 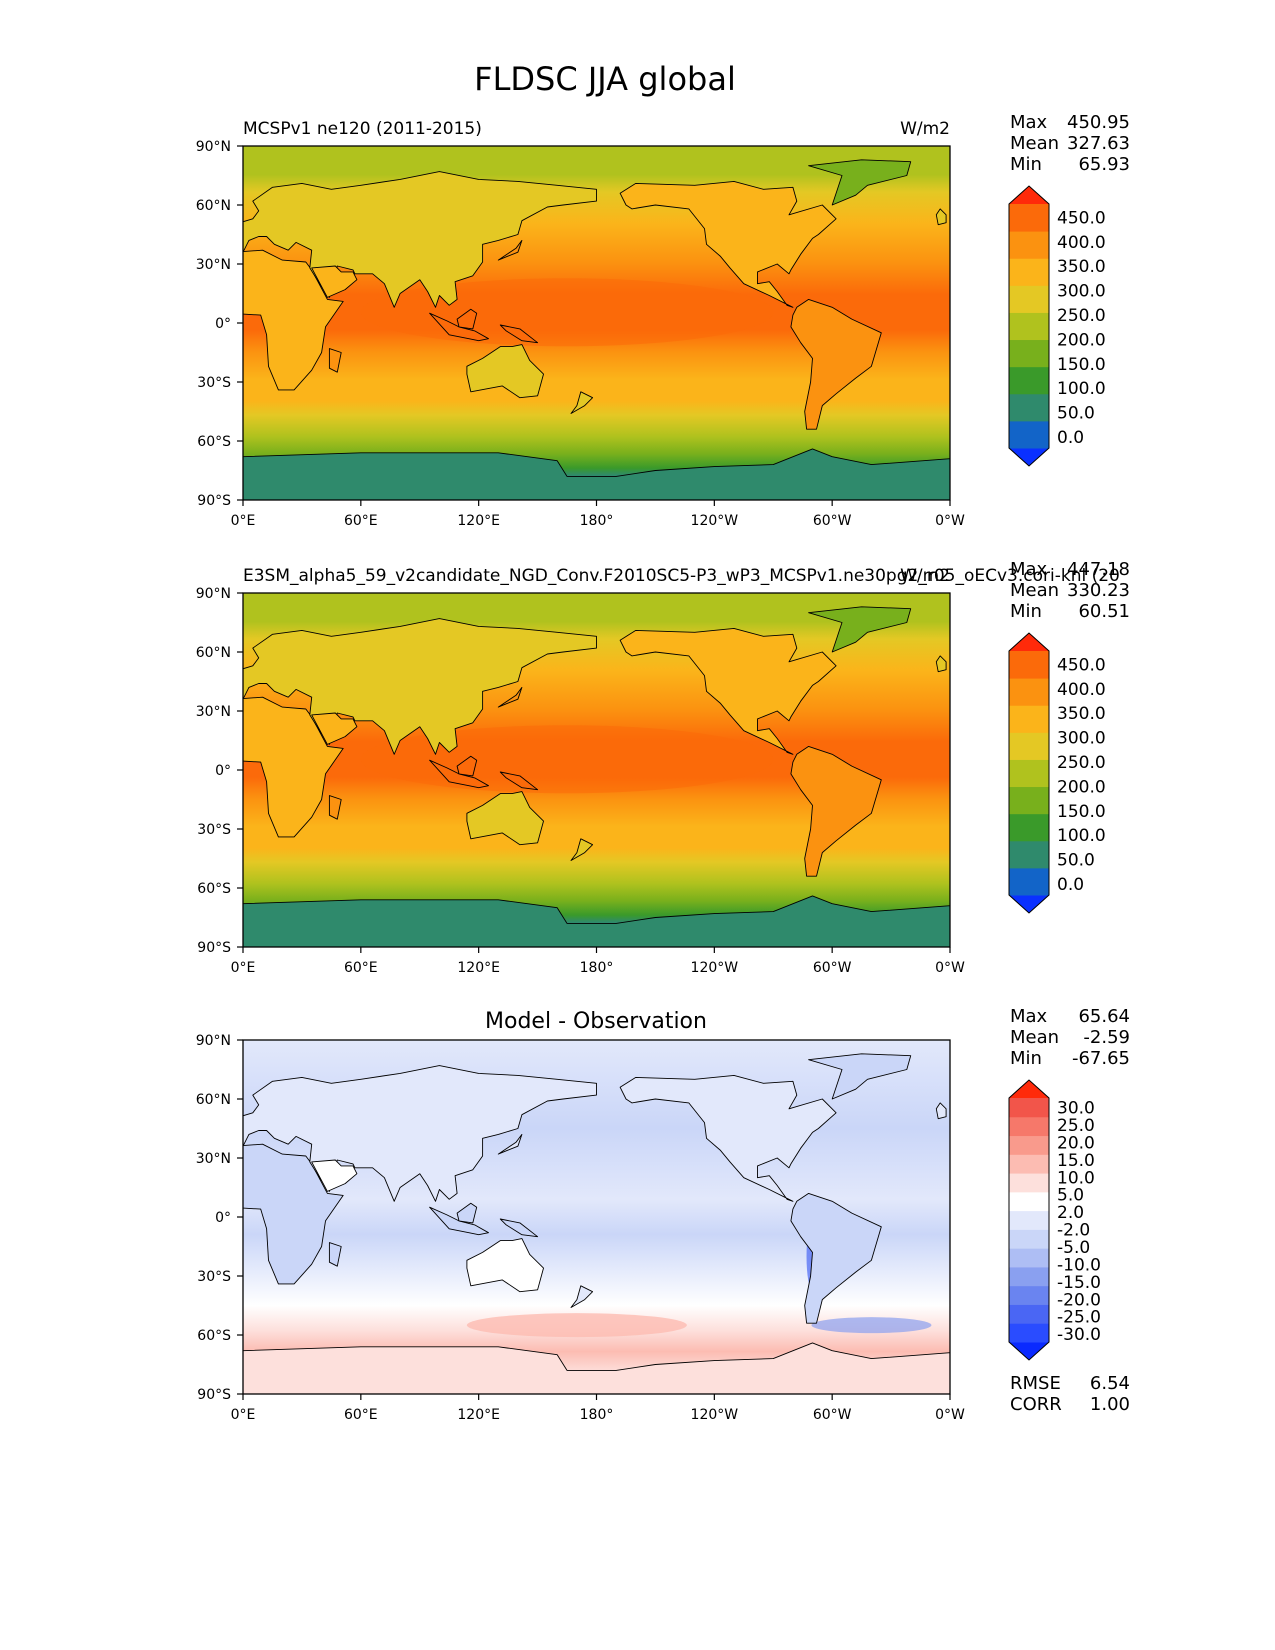 I want to click on colorbar-label: -25.0, so click(x=1079, y=1318).